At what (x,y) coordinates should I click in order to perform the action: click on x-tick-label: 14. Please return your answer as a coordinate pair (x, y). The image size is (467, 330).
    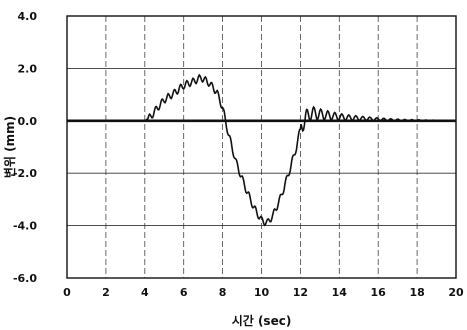
    Looking at the image, I should click on (340, 292).